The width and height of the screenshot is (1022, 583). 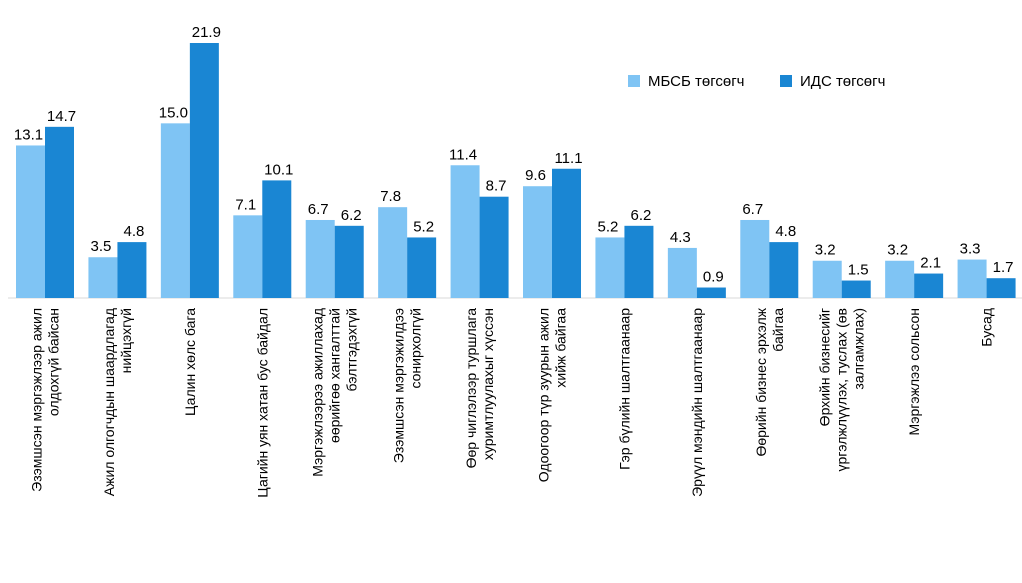 What do you see at coordinates (897, 250) in the screenshot?
I see `data-label-mbsb-12: 3.2` at bounding box center [897, 250].